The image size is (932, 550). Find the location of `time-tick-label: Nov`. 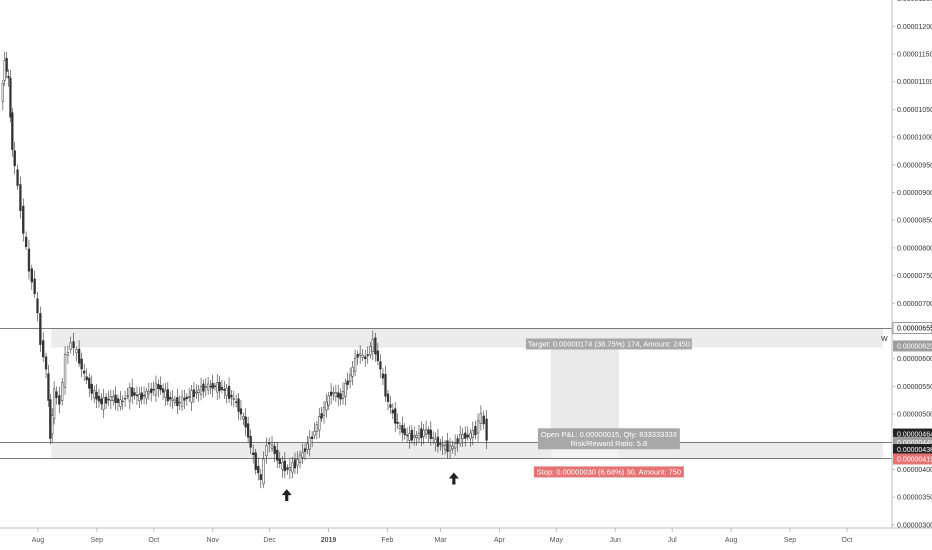

time-tick-label: Nov is located at coordinates (212, 540).